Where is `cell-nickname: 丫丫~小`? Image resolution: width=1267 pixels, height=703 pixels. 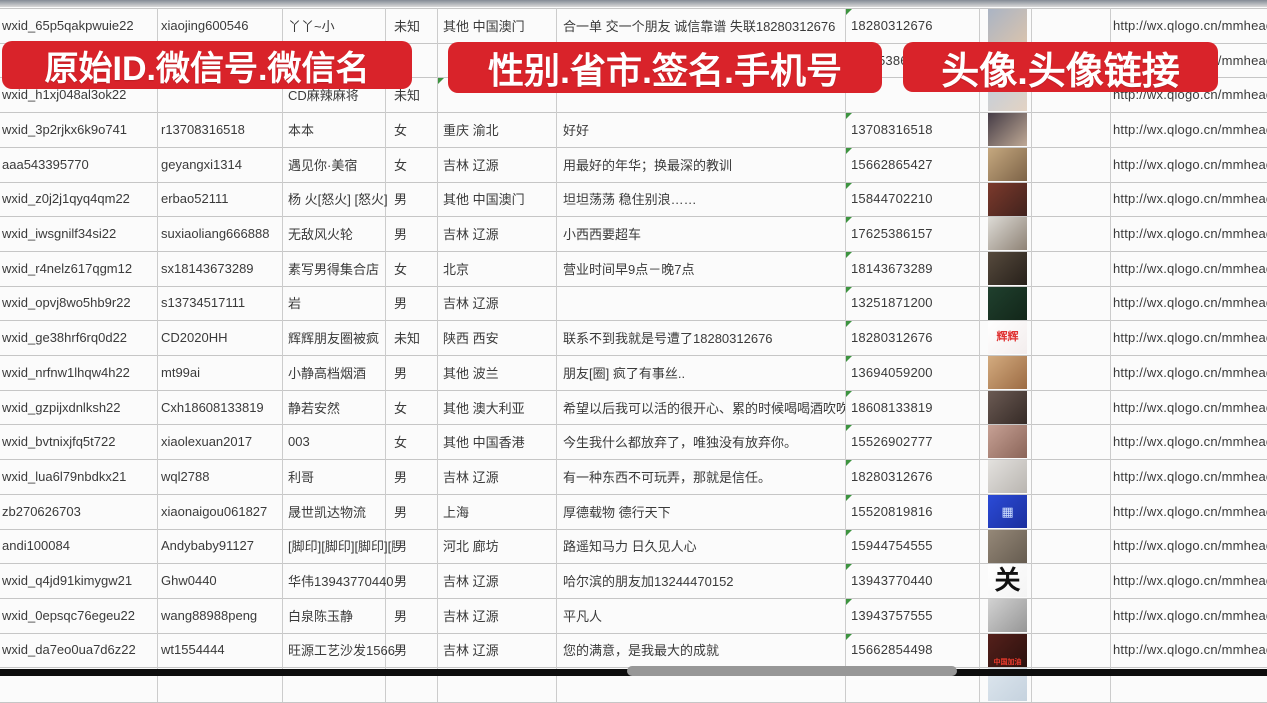 cell-nickname: 丫丫~小 is located at coordinates (311, 26).